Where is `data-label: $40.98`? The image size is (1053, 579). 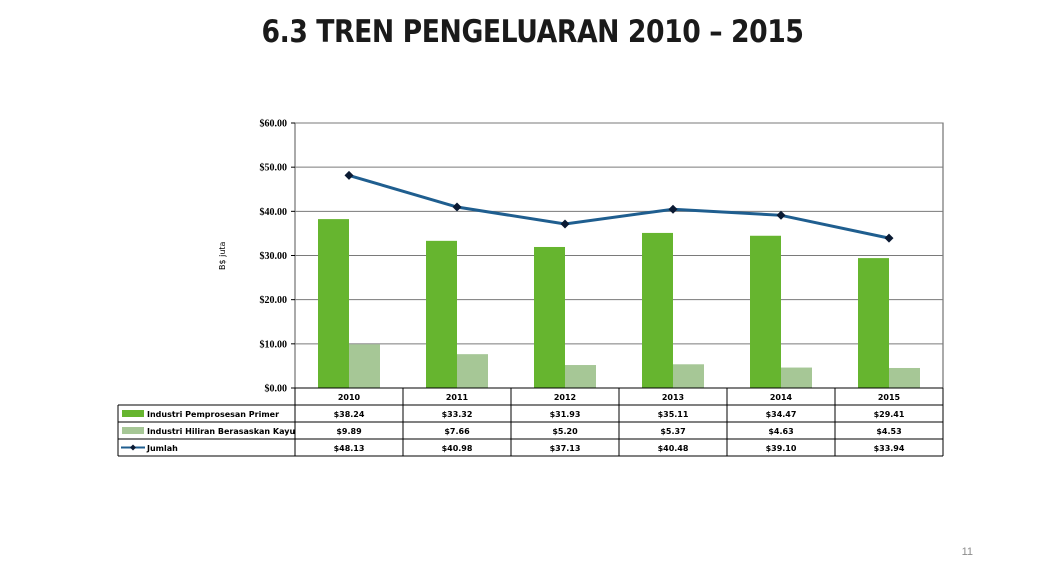
data-label: $40.98 is located at coordinates (457, 448).